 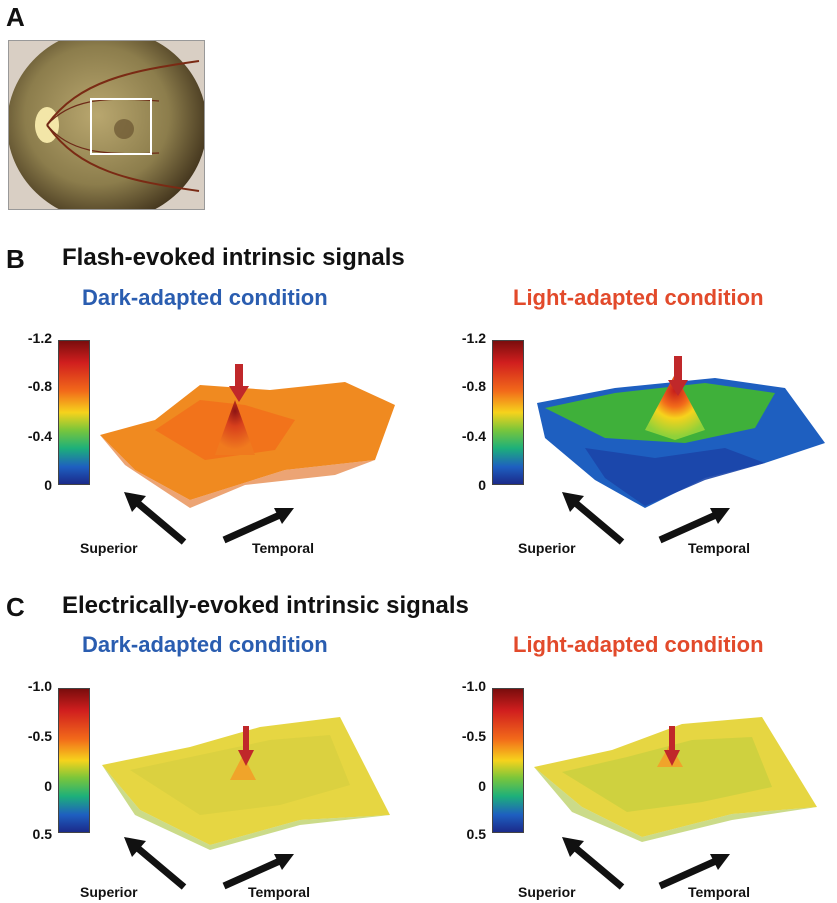 What do you see at coordinates (675, 779) in the screenshot?
I see `surface-c-light` at bounding box center [675, 779].